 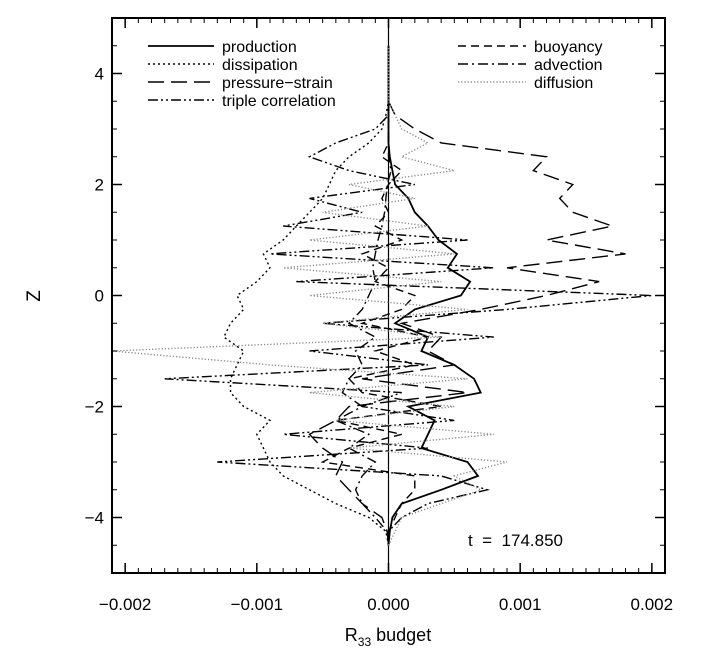 I want to click on x-axis-label-suffix: budget, so click(x=401, y=635).